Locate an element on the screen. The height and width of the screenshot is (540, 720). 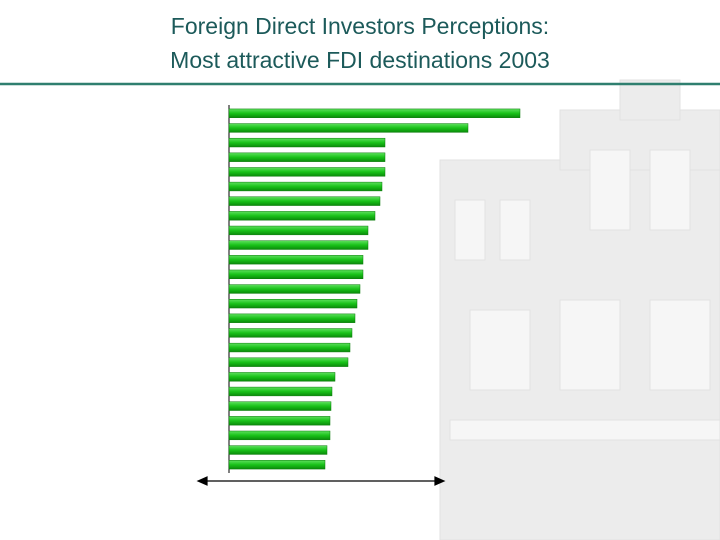
bottom-arrow is located at coordinates (321, 481).